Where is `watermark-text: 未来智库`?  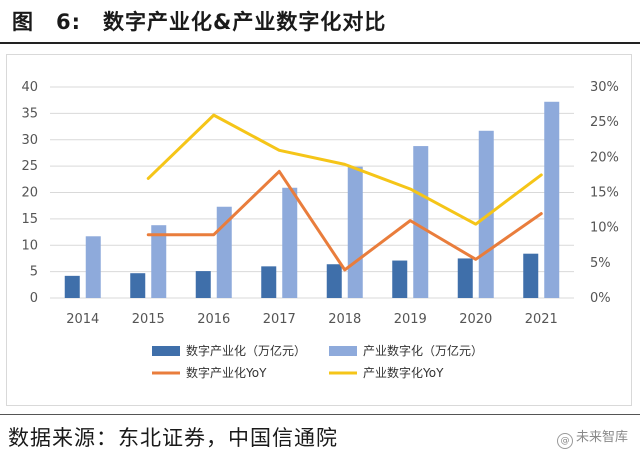
watermark-text: 未来智库 is located at coordinates (601, 437).